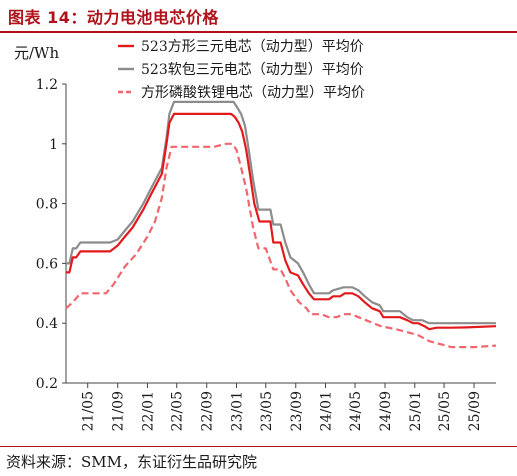 The height and width of the screenshot is (476, 517). What do you see at coordinates (47, 264) in the screenshot?
I see `y-tick-label: 0.6` at bounding box center [47, 264].